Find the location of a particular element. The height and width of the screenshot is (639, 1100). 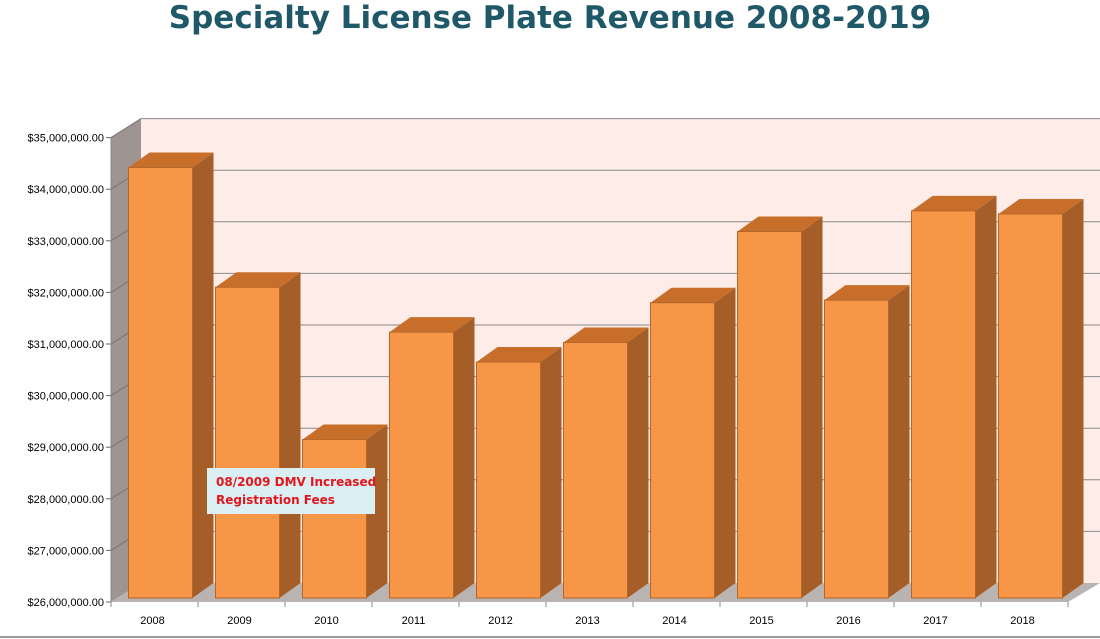

bar-2013 is located at coordinates (606, 463).